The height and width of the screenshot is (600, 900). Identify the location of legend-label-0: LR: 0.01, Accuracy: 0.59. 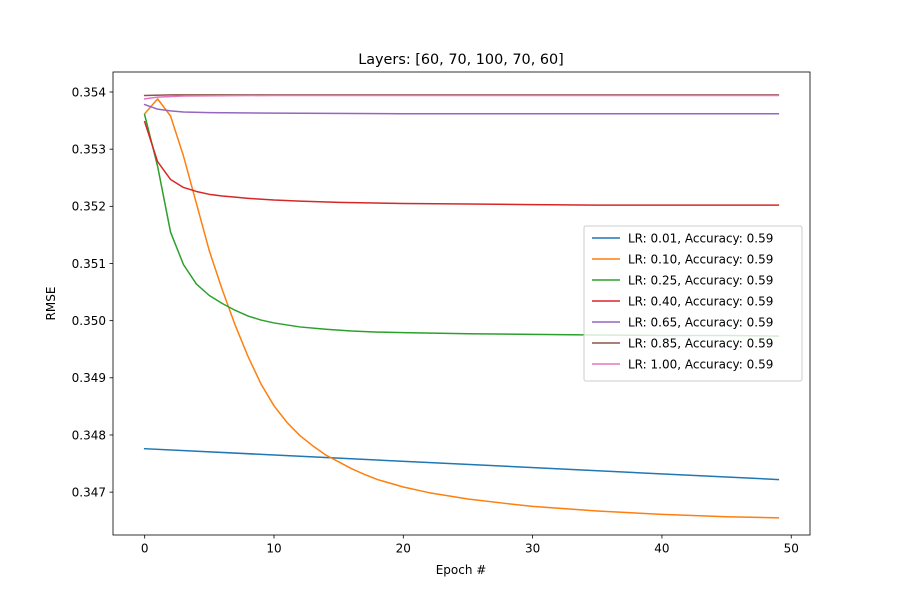
(700, 238).